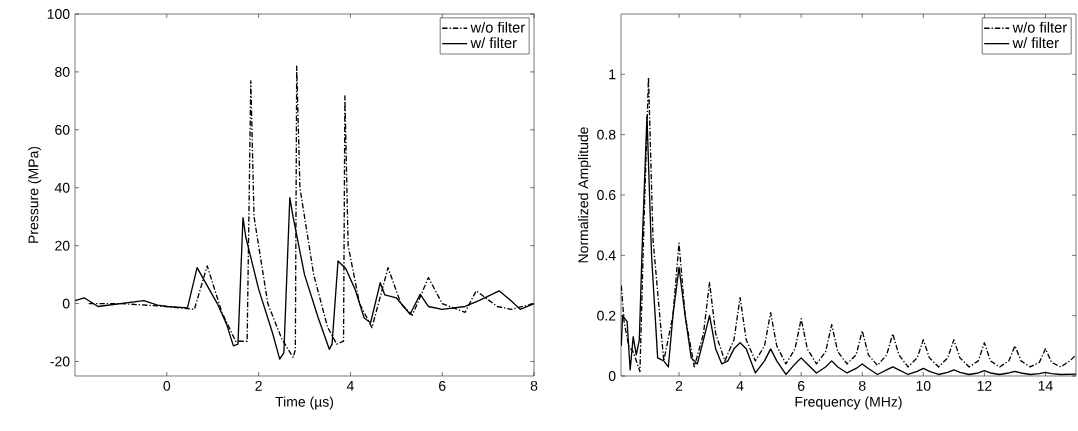  What do you see at coordinates (62, 129) in the screenshot?
I see `y-tick-label: 60` at bounding box center [62, 129].